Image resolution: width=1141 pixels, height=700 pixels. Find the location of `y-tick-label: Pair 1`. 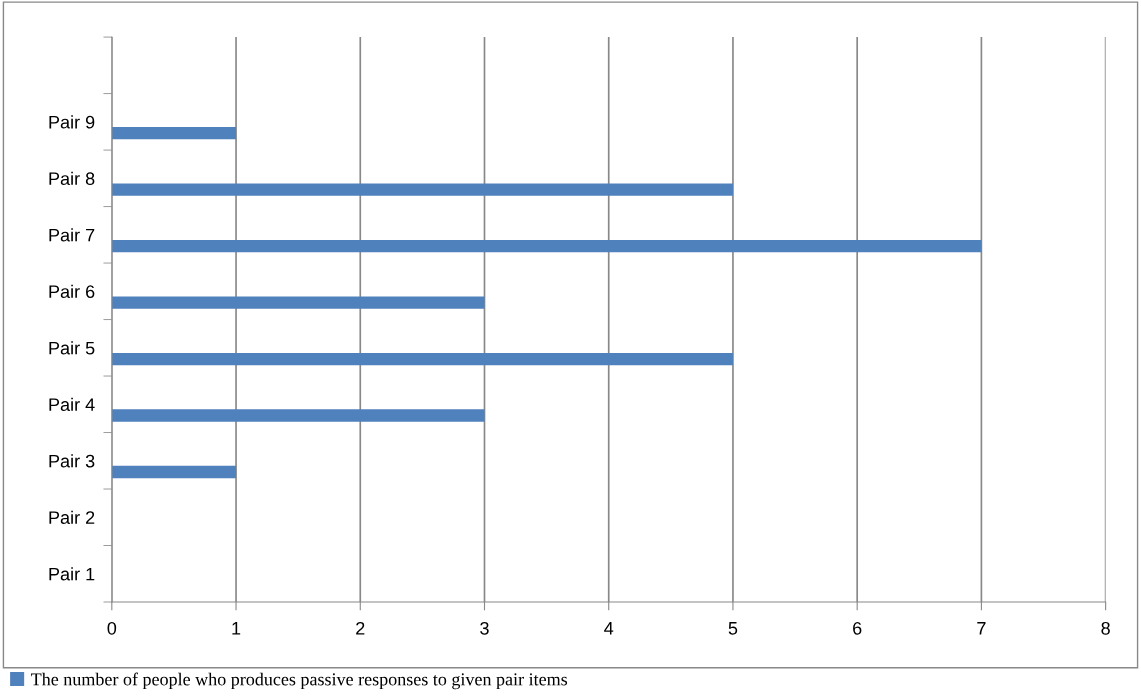

y-tick-label: Pair 1 is located at coordinates (72, 574).